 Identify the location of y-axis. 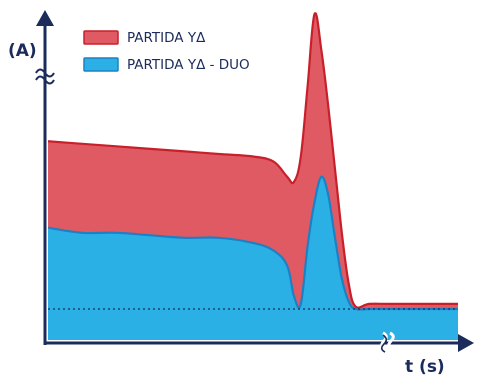
(45, 177).